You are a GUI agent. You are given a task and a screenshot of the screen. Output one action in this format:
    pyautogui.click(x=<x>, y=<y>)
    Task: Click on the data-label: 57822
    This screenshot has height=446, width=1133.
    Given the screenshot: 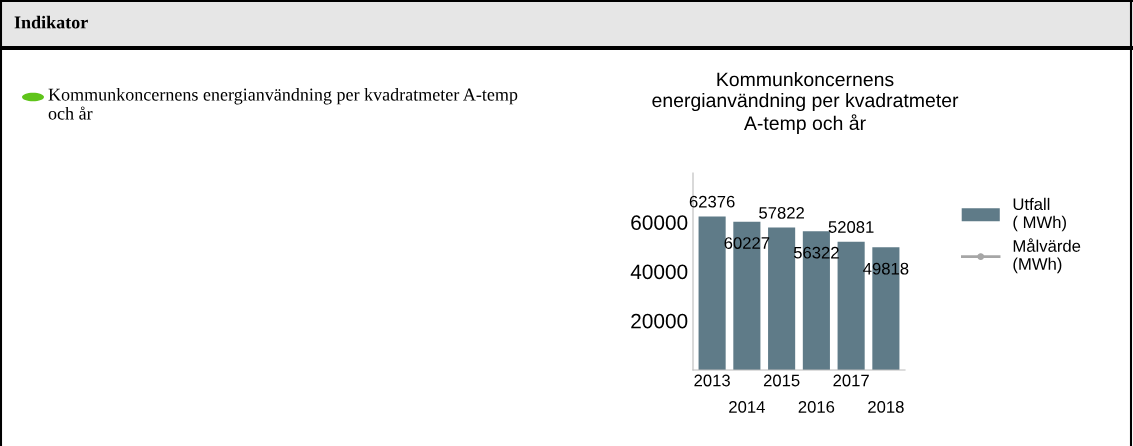 What is the action you would take?
    pyautogui.click(x=781, y=212)
    